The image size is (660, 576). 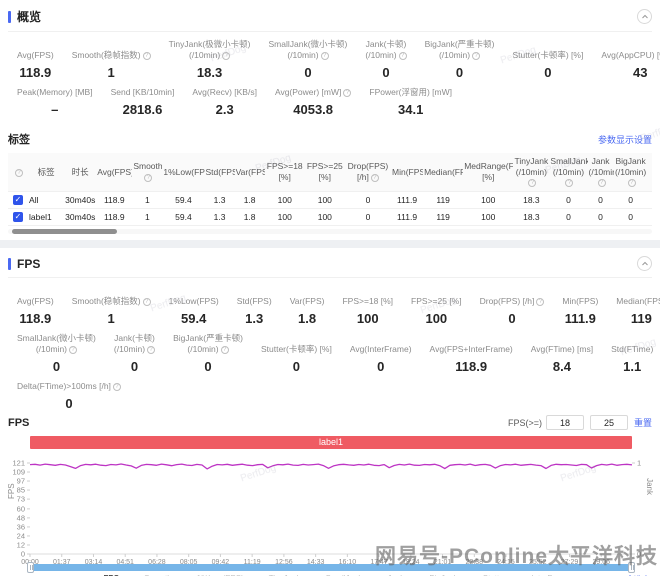 What do you see at coordinates (158, 575) in the screenshot?
I see `legend-label: Smooth` at bounding box center [158, 575].